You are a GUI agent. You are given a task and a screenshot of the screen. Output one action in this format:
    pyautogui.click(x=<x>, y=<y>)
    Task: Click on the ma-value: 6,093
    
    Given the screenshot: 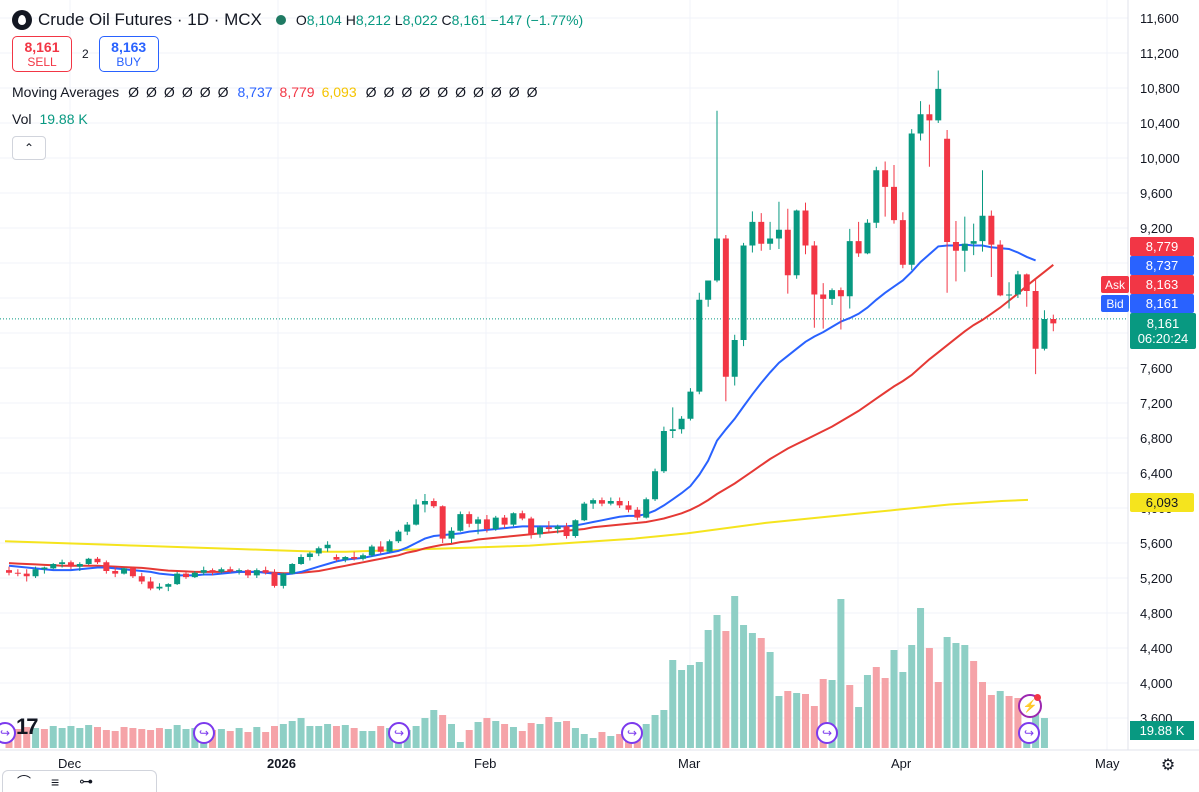 What is the action you would take?
    pyautogui.click(x=339, y=92)
    